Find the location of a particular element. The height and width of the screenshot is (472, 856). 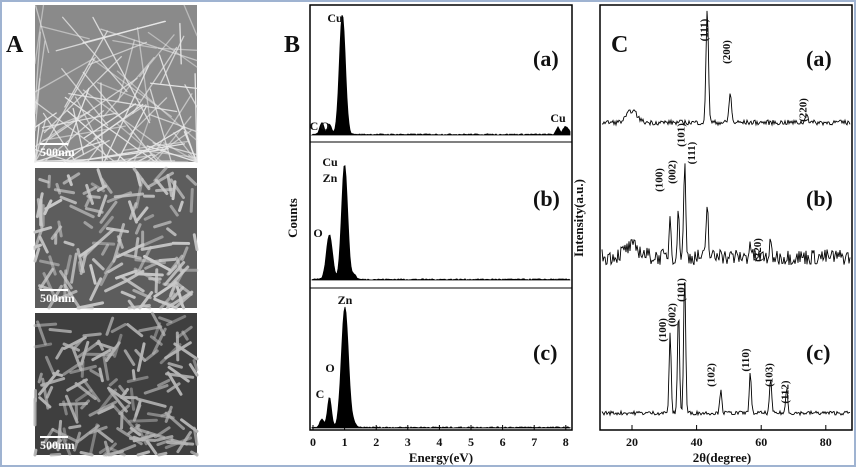

panel-letter: B is located at coordinates (292, 45).